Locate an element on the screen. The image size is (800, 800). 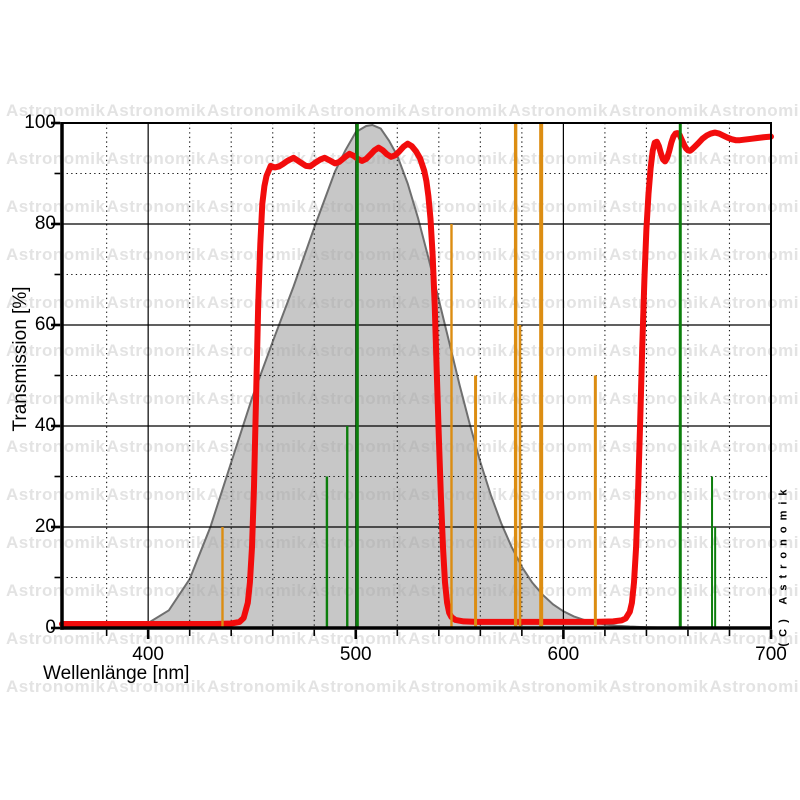
x-tick-label: 400 is located at coordinates (148, 654).